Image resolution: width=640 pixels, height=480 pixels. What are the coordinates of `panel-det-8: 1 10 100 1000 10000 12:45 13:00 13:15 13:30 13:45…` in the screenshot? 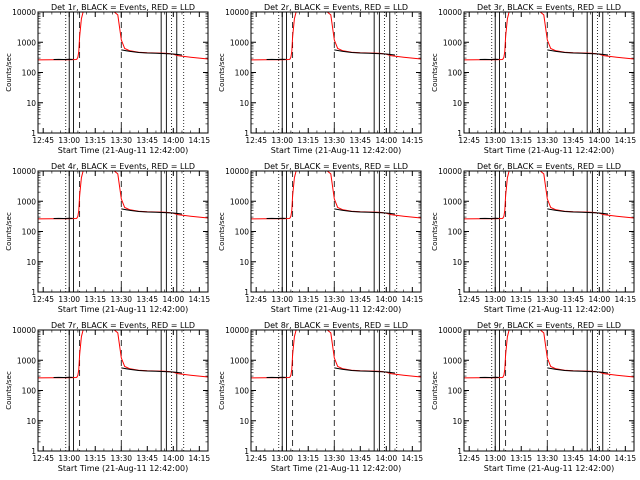 It's located at (320, 397).